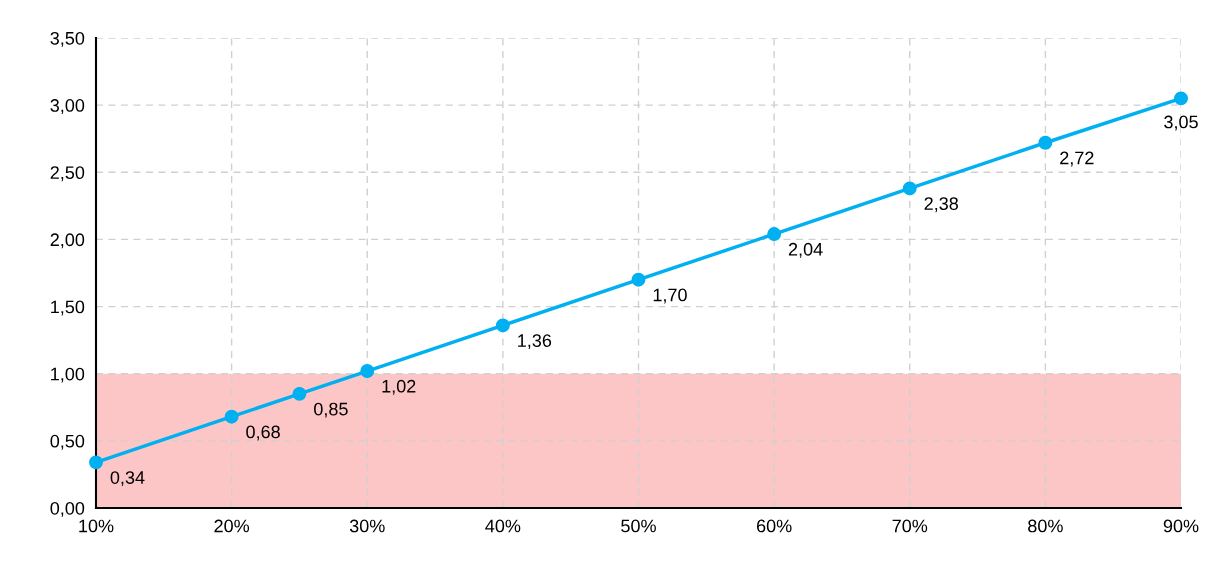 This screenshot has height=562, width=1216. I want to click on x-tick-label: 90%, so click(1181, 526).